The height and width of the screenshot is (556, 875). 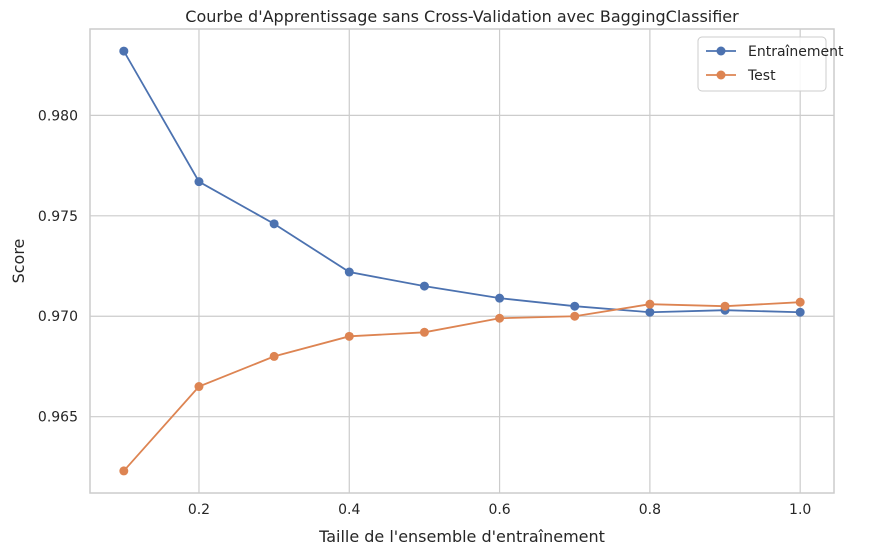 I want to click on y-ticks: 0.965 0.970 0.975 0.980, so click(x=58, y=266).